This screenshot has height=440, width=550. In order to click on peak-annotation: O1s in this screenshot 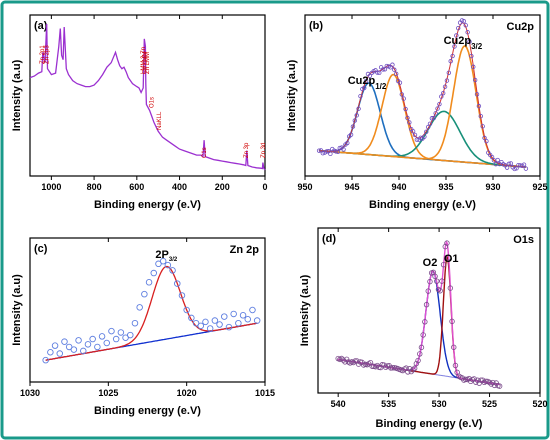, I will do `click(153, 102)`.